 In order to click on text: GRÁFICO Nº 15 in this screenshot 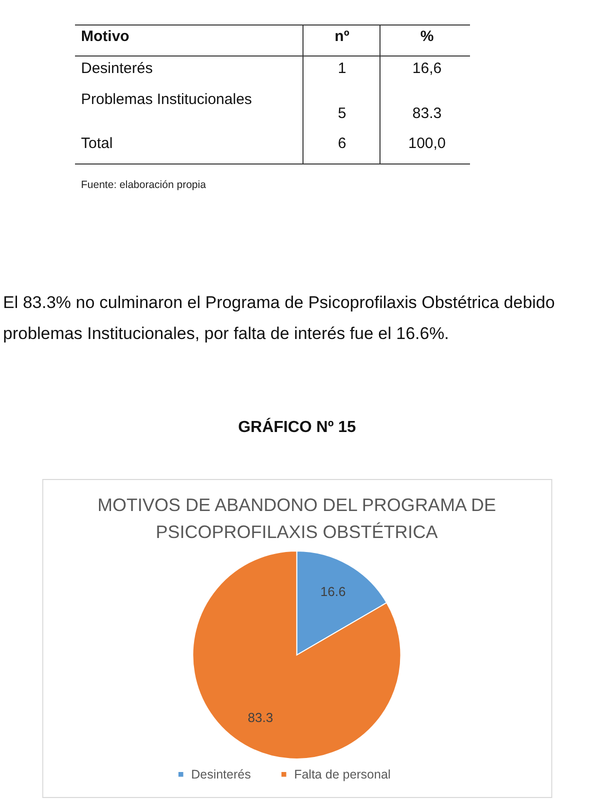, I will do `click(297, 426)`.